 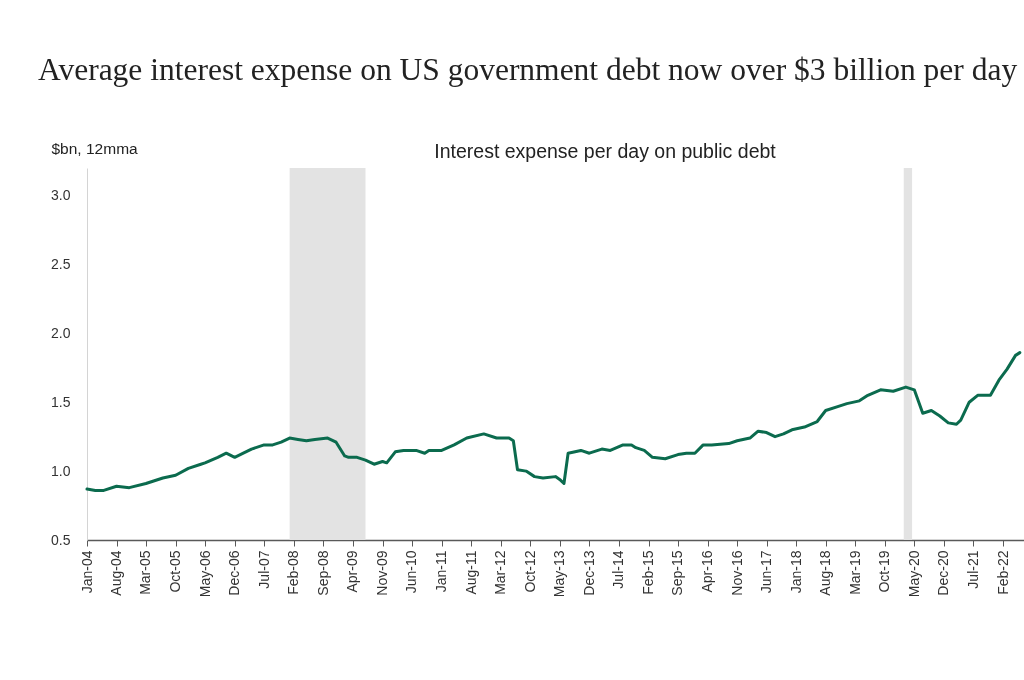 I want to click on x-tick-label: Apr-09, so click(x=352, y=571).